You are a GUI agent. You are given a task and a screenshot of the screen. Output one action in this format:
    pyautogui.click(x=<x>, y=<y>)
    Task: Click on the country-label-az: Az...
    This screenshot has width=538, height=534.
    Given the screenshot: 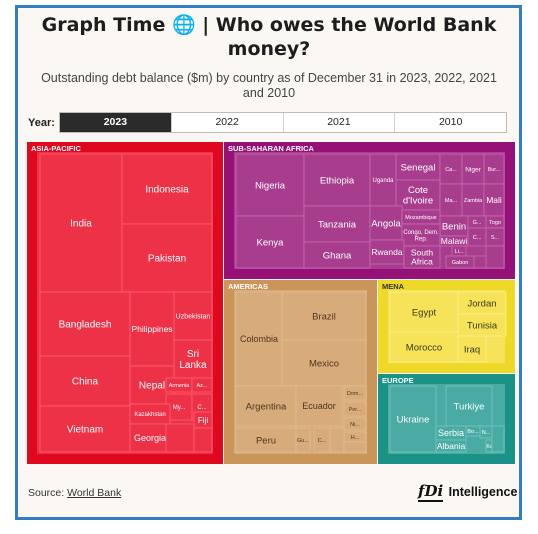 What is the action you would take?
    pyautogui.click(x=201, y=386)
    